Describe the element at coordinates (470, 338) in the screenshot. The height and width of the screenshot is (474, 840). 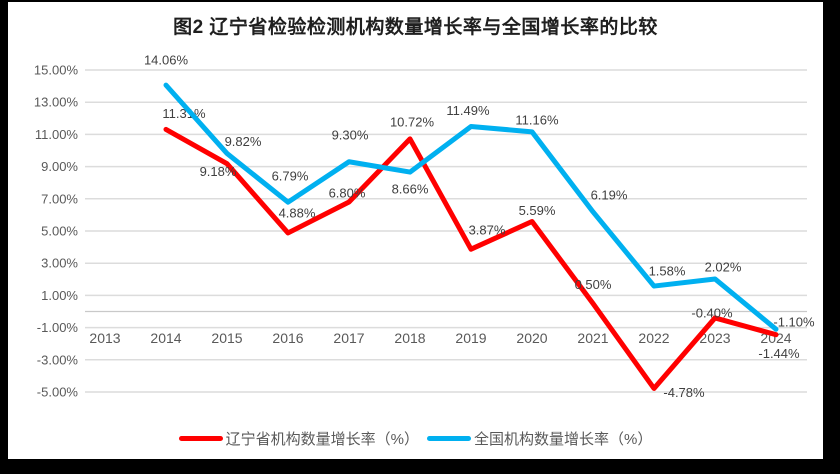
I see `x-axis-tick-label: 2019` at that location.